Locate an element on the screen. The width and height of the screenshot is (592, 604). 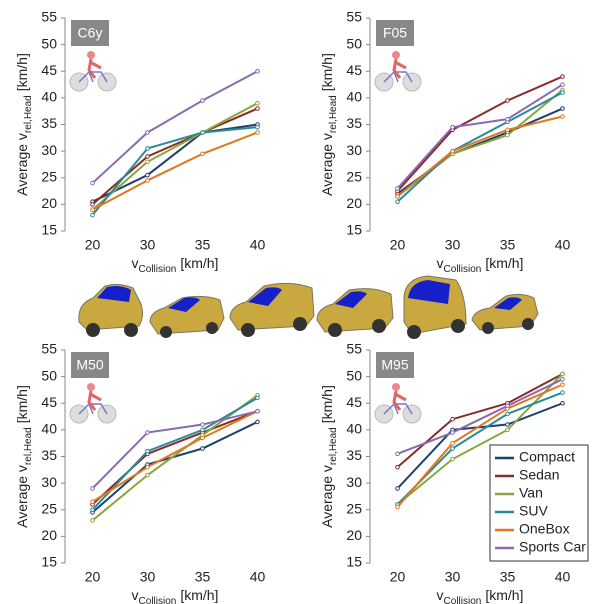
xlabel-title: vCollision [km/h] is located at coordinates (175, 595).